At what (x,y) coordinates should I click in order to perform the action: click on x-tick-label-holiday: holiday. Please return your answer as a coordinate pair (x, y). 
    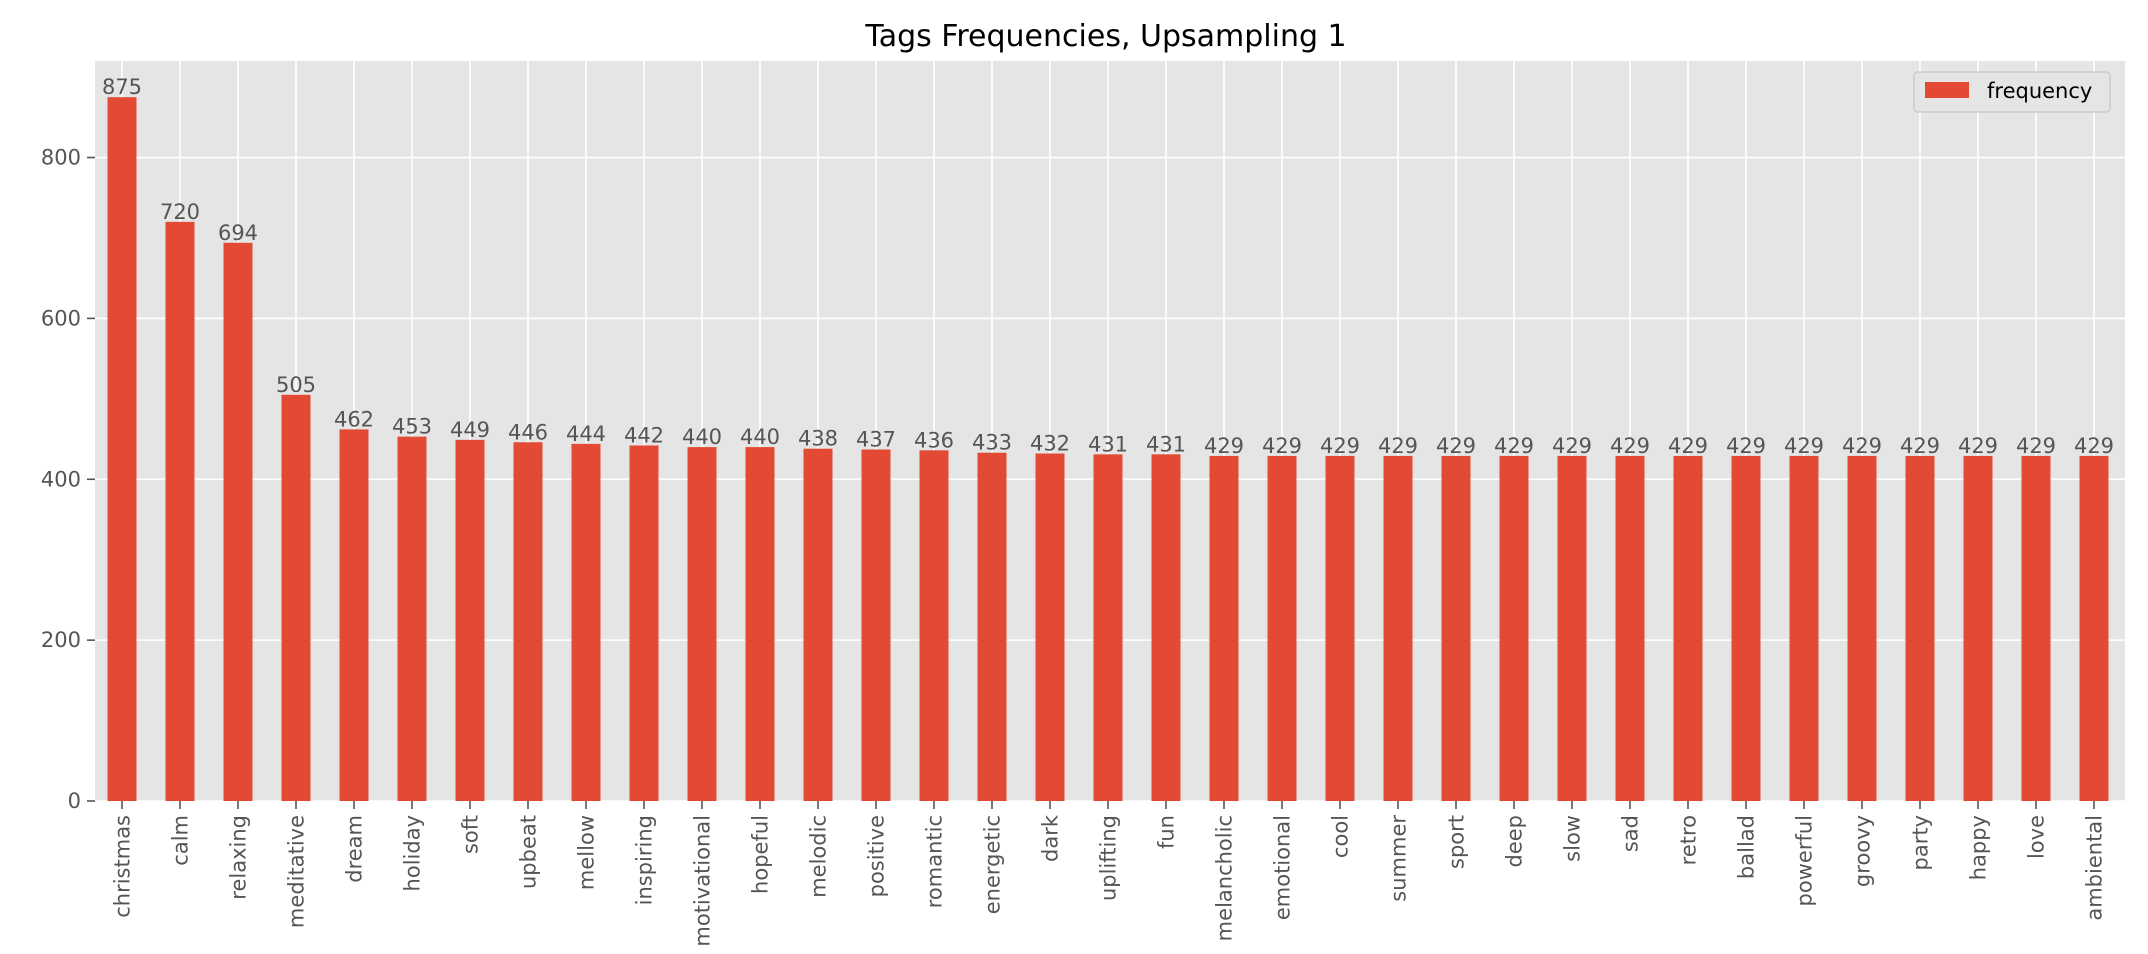
    Looking at the image, I should click on (412, 853).